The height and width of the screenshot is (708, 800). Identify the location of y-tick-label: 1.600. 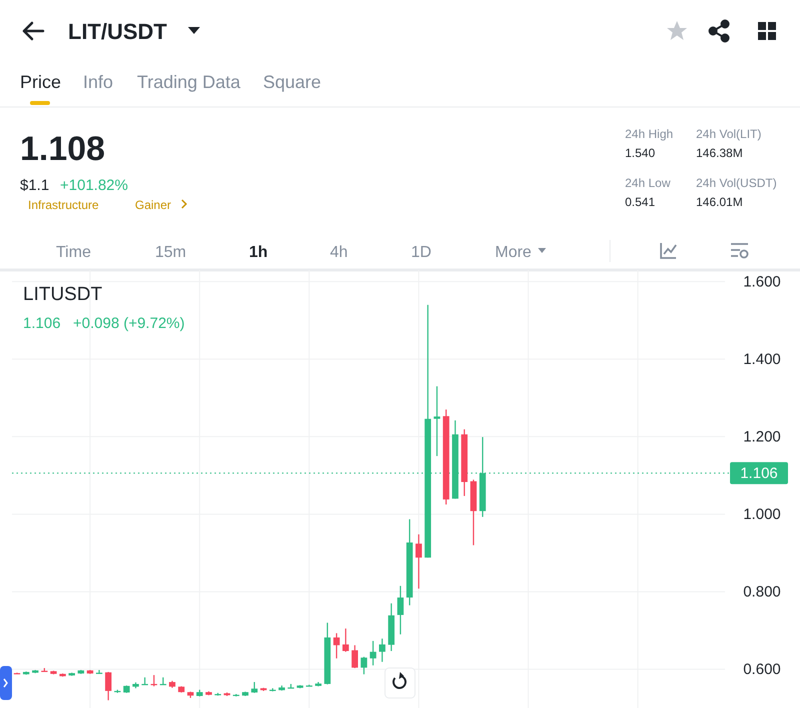
(762, 282).